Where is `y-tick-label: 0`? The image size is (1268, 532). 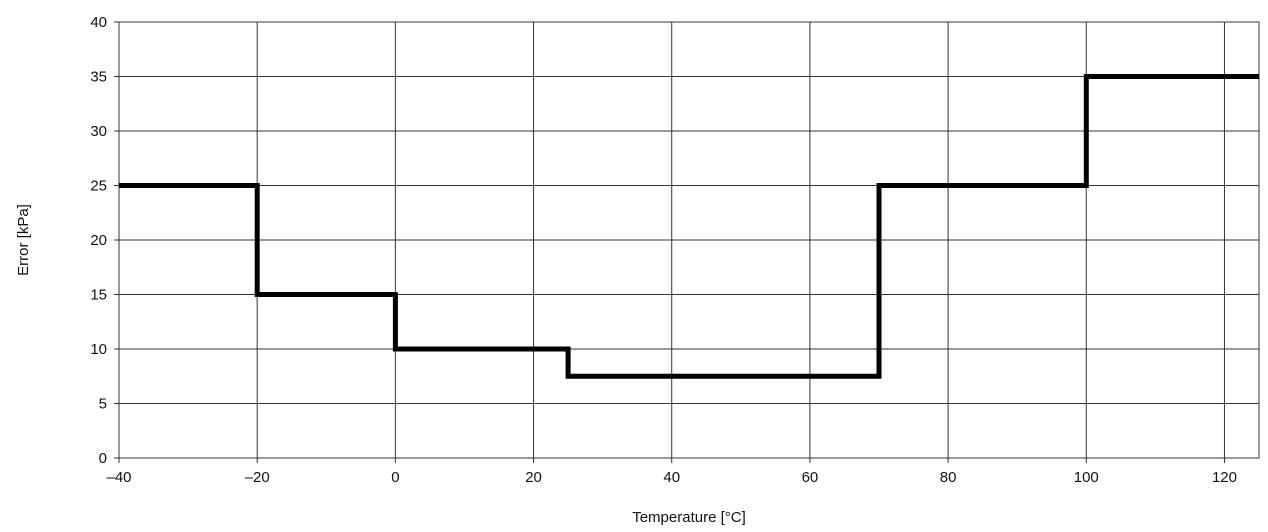
y-tick-label: 0 is located at coordinates (103, 458).